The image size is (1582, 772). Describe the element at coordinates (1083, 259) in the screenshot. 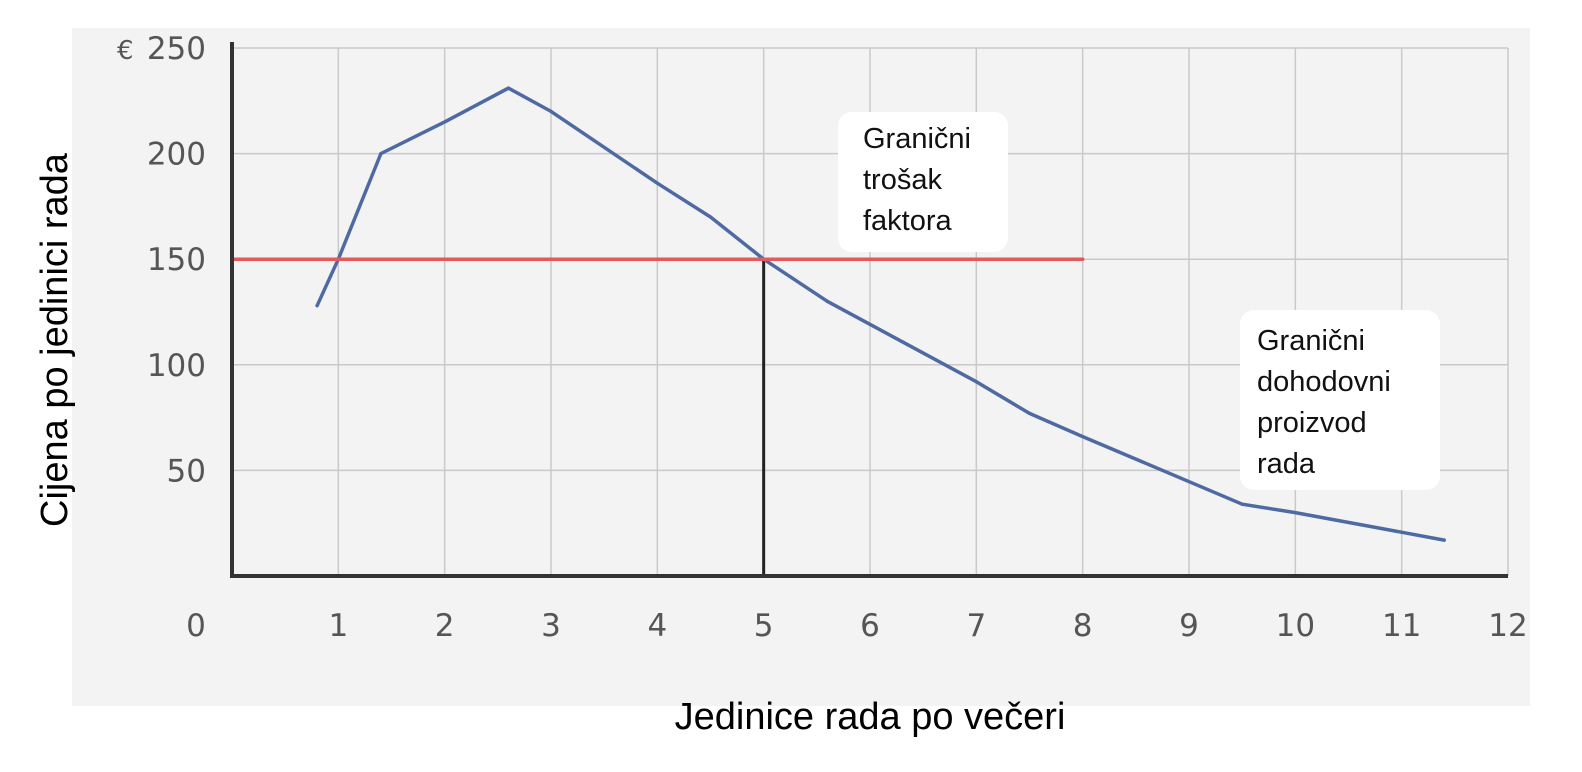

I see `series-2-point` at that location.